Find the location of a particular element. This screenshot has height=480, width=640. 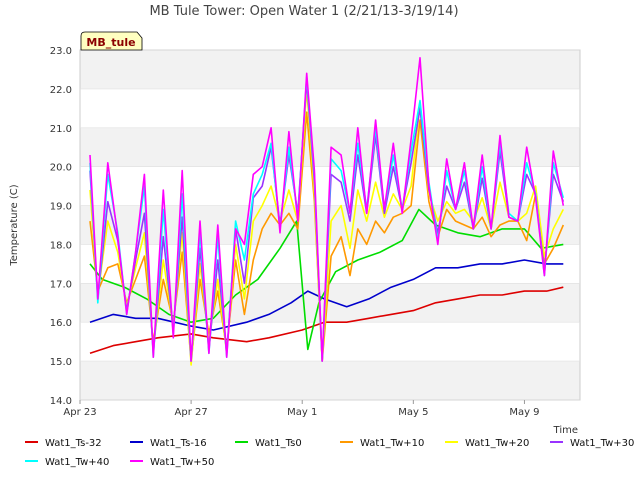

legend-label: Wat1_Ts0 is located at coordinates (278, 443).